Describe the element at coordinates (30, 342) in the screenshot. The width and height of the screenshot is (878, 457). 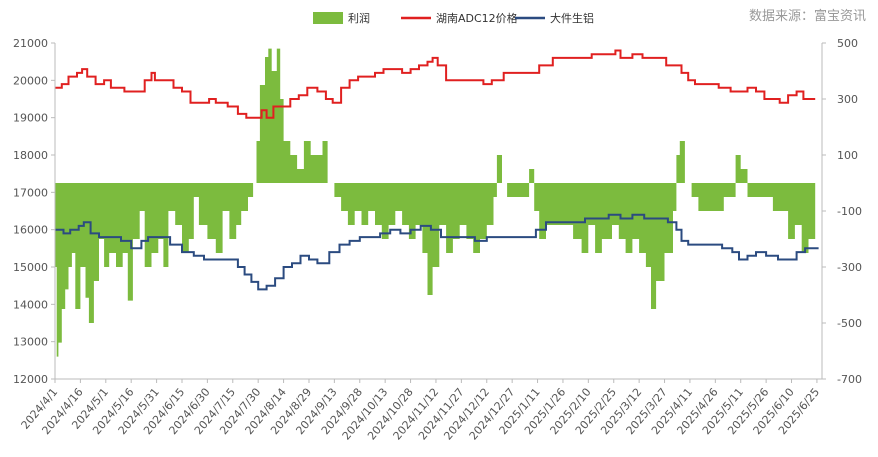
I see `y-left-tick-label: 13000` at that location.